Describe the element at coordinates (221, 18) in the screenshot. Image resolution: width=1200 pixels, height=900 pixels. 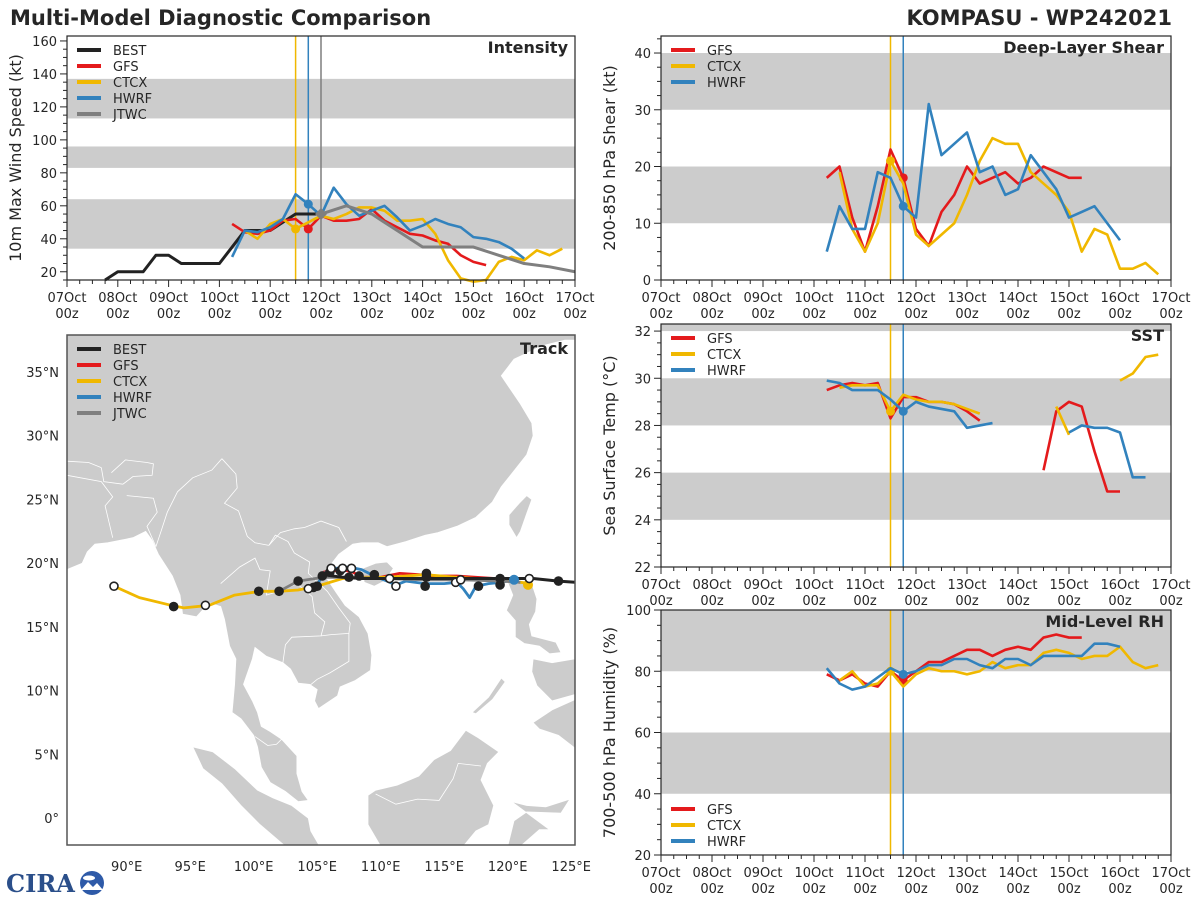
I see `main-title: Multi-Model Diagnostic Comparison` at that location.